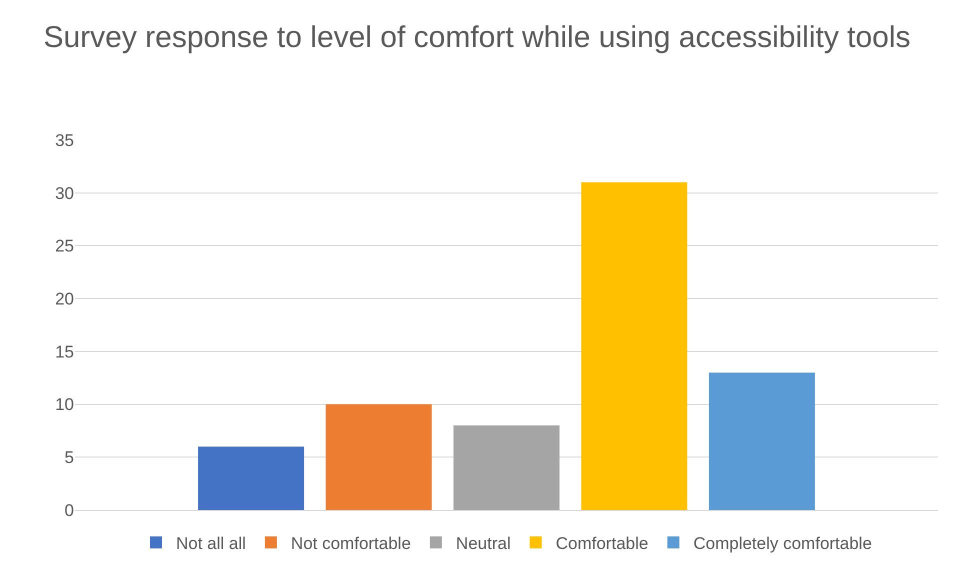 This screenshot has width=954, height=580. I want to click on legend-label: Comfortable, so click(602, 543).